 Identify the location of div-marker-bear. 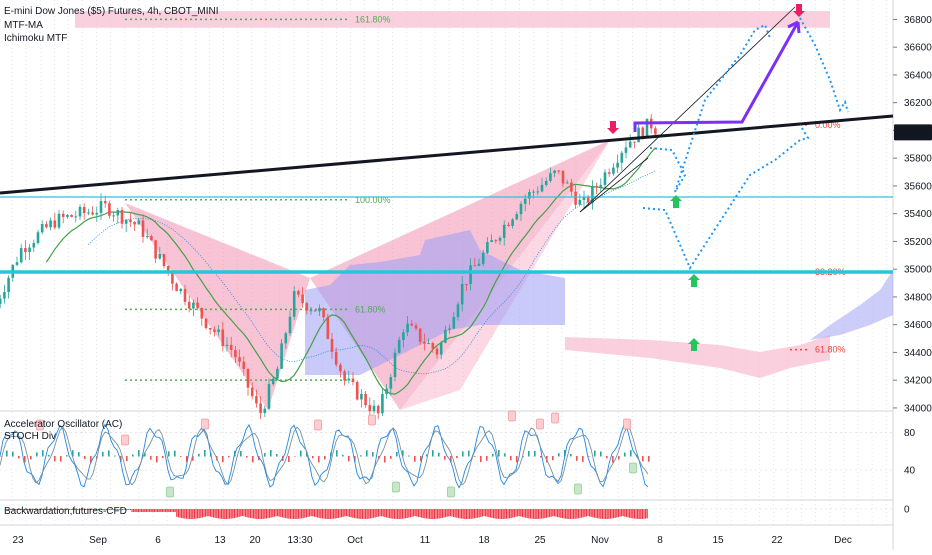
(627, 424).